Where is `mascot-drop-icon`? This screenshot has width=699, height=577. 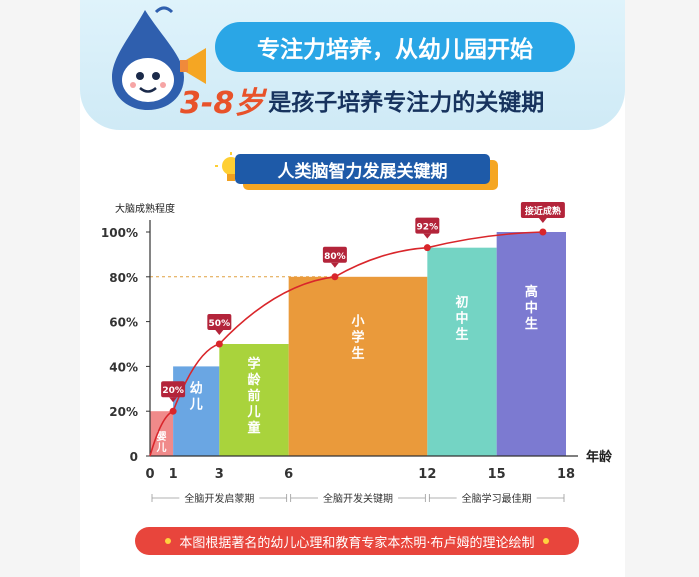 mascot-drop-icon is located at coordinates (159, 58).